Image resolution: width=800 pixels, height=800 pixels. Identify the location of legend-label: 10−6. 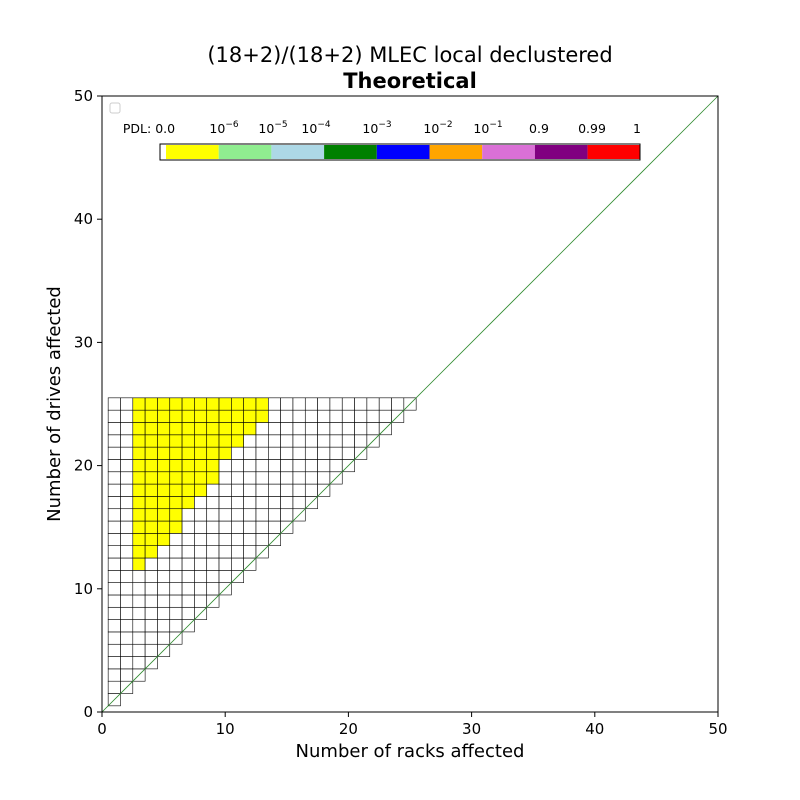
(223, 128).